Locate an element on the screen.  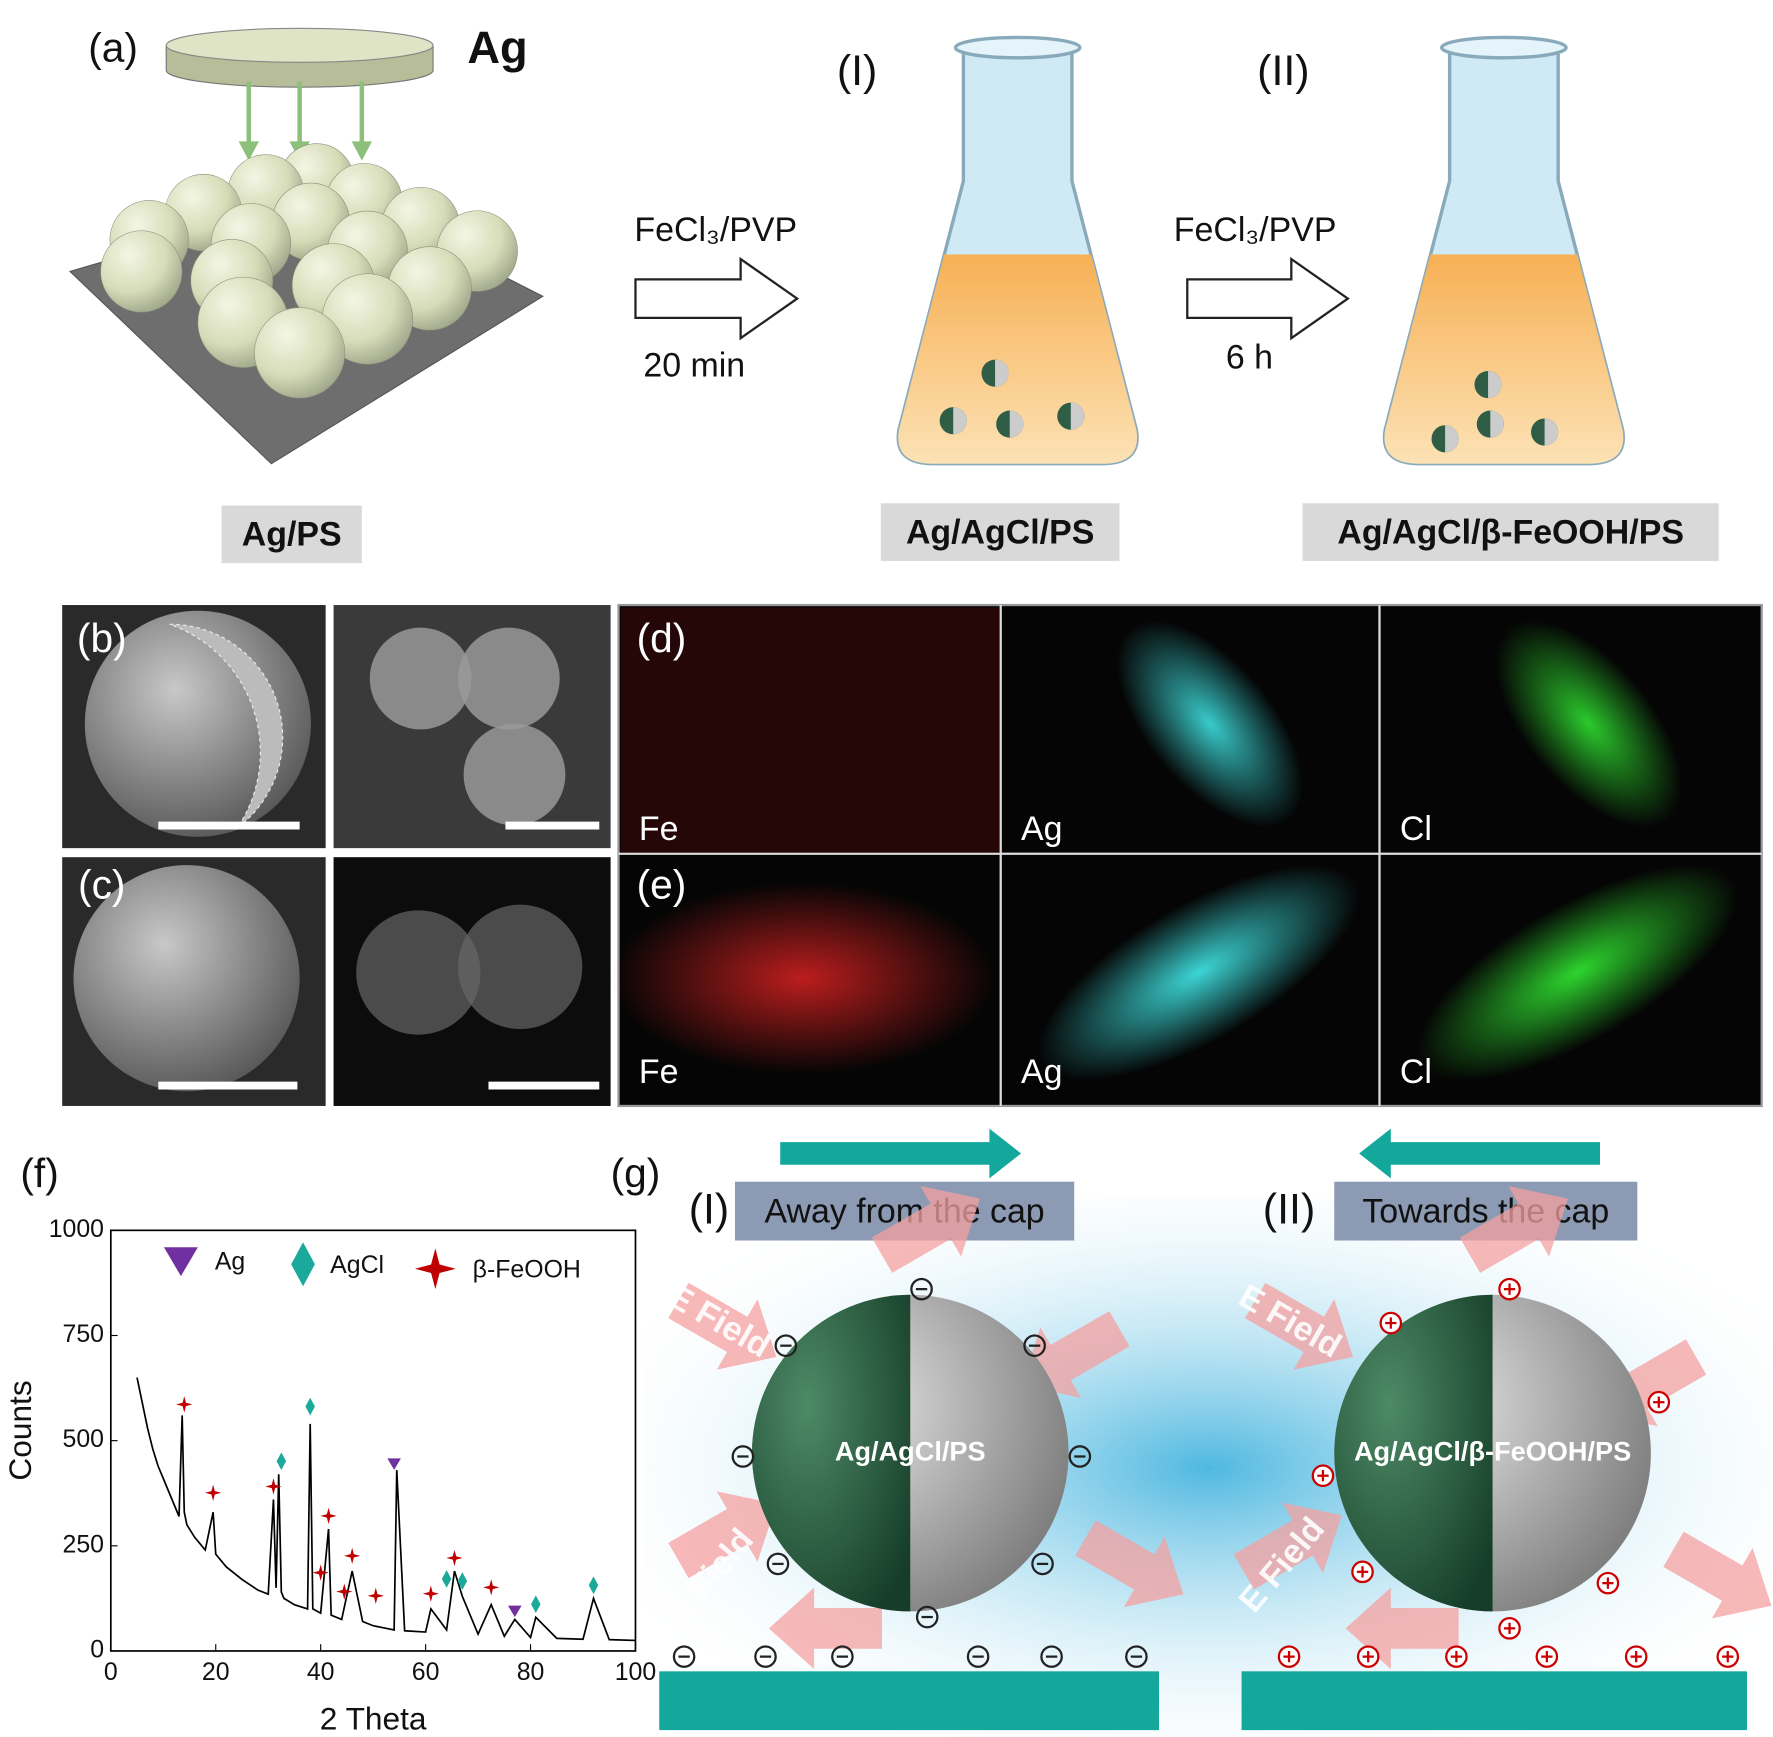
label: (f) is located at coordinates (39, 1173).